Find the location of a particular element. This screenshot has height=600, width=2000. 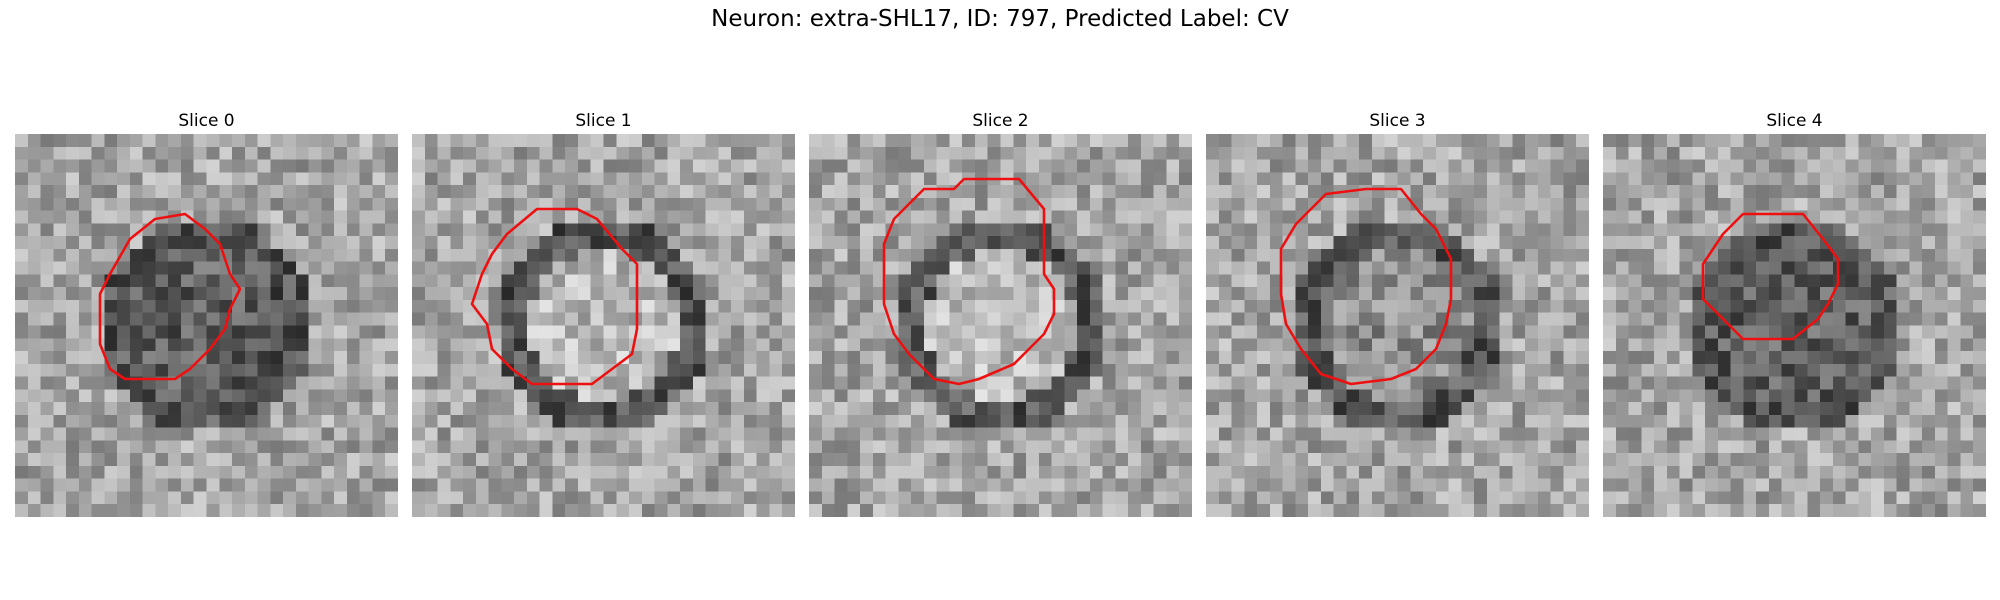

slice-panel-1: Slice 1 is located at coordinates (603, 312).